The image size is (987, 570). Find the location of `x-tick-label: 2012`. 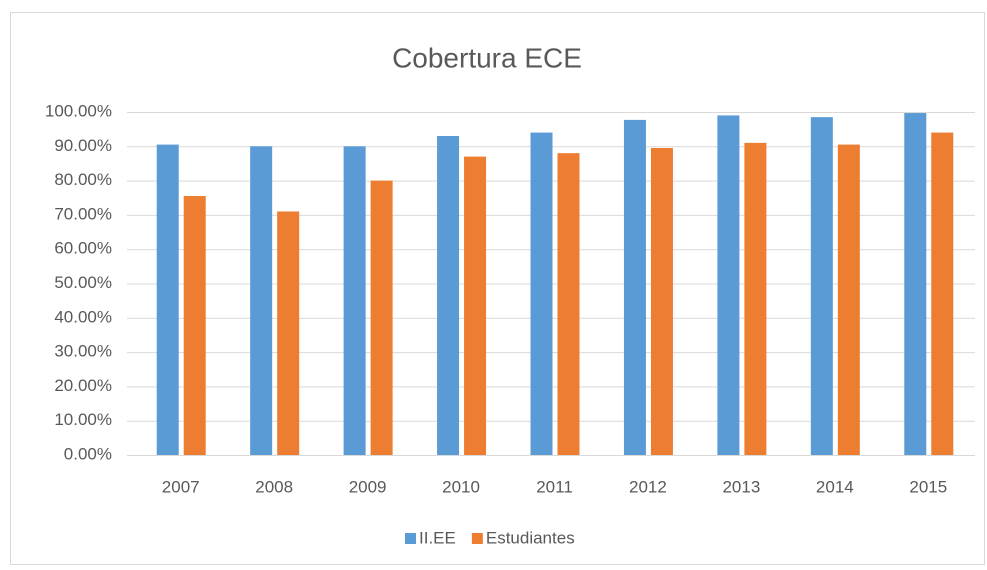

x-tick-label: 2012 is located at coordinates (648, 486).